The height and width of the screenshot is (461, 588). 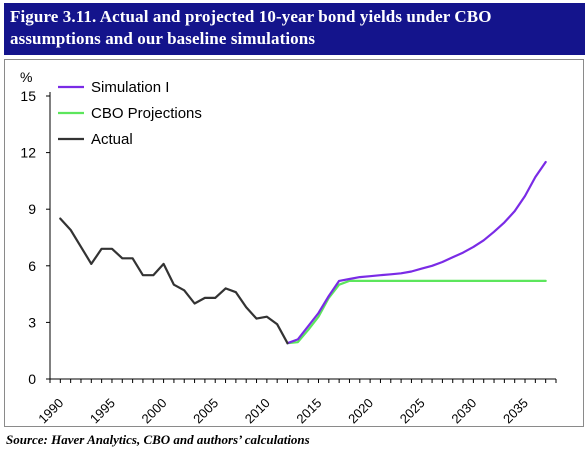 What do you see at coordinates (28, 153) in the screenshot?
I see `y-tick-label-12: 12` at bounding box center [28, 153].